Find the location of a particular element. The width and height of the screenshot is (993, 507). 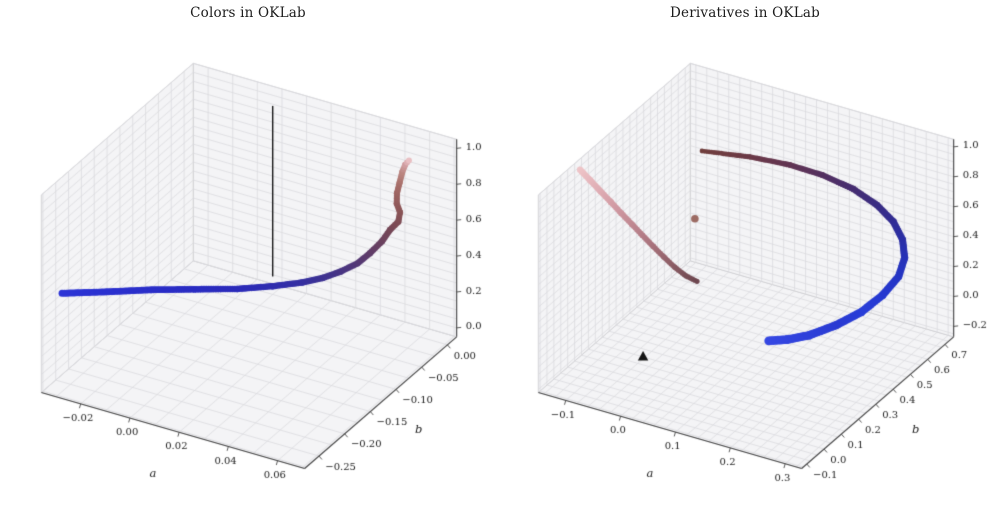

chart-title-colors: Colors in OKLab is located at coordinates (248, 13).